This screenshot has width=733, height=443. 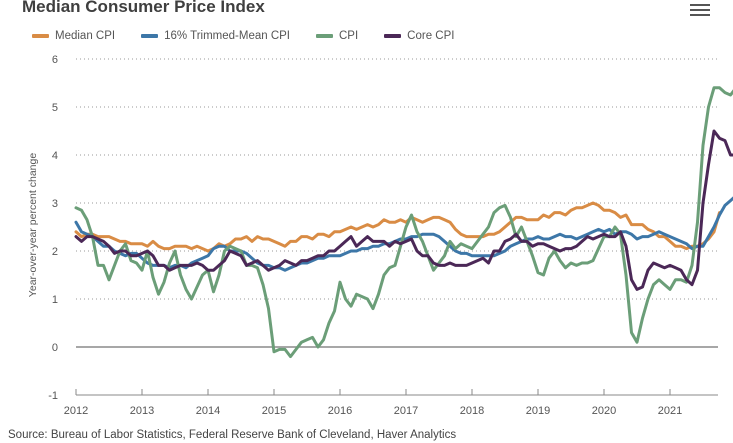 What do you see at coordinates (55, 204) in the screenshot?
I see `y-tick-label: 3` at bounding box center [55, 204].